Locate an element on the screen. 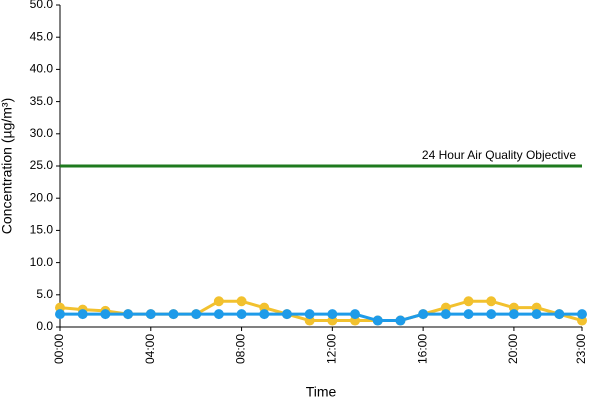 The height and width of the screenshot is (400, 600). y-tick-label: 5.0 is located at coordinates (44, 294).